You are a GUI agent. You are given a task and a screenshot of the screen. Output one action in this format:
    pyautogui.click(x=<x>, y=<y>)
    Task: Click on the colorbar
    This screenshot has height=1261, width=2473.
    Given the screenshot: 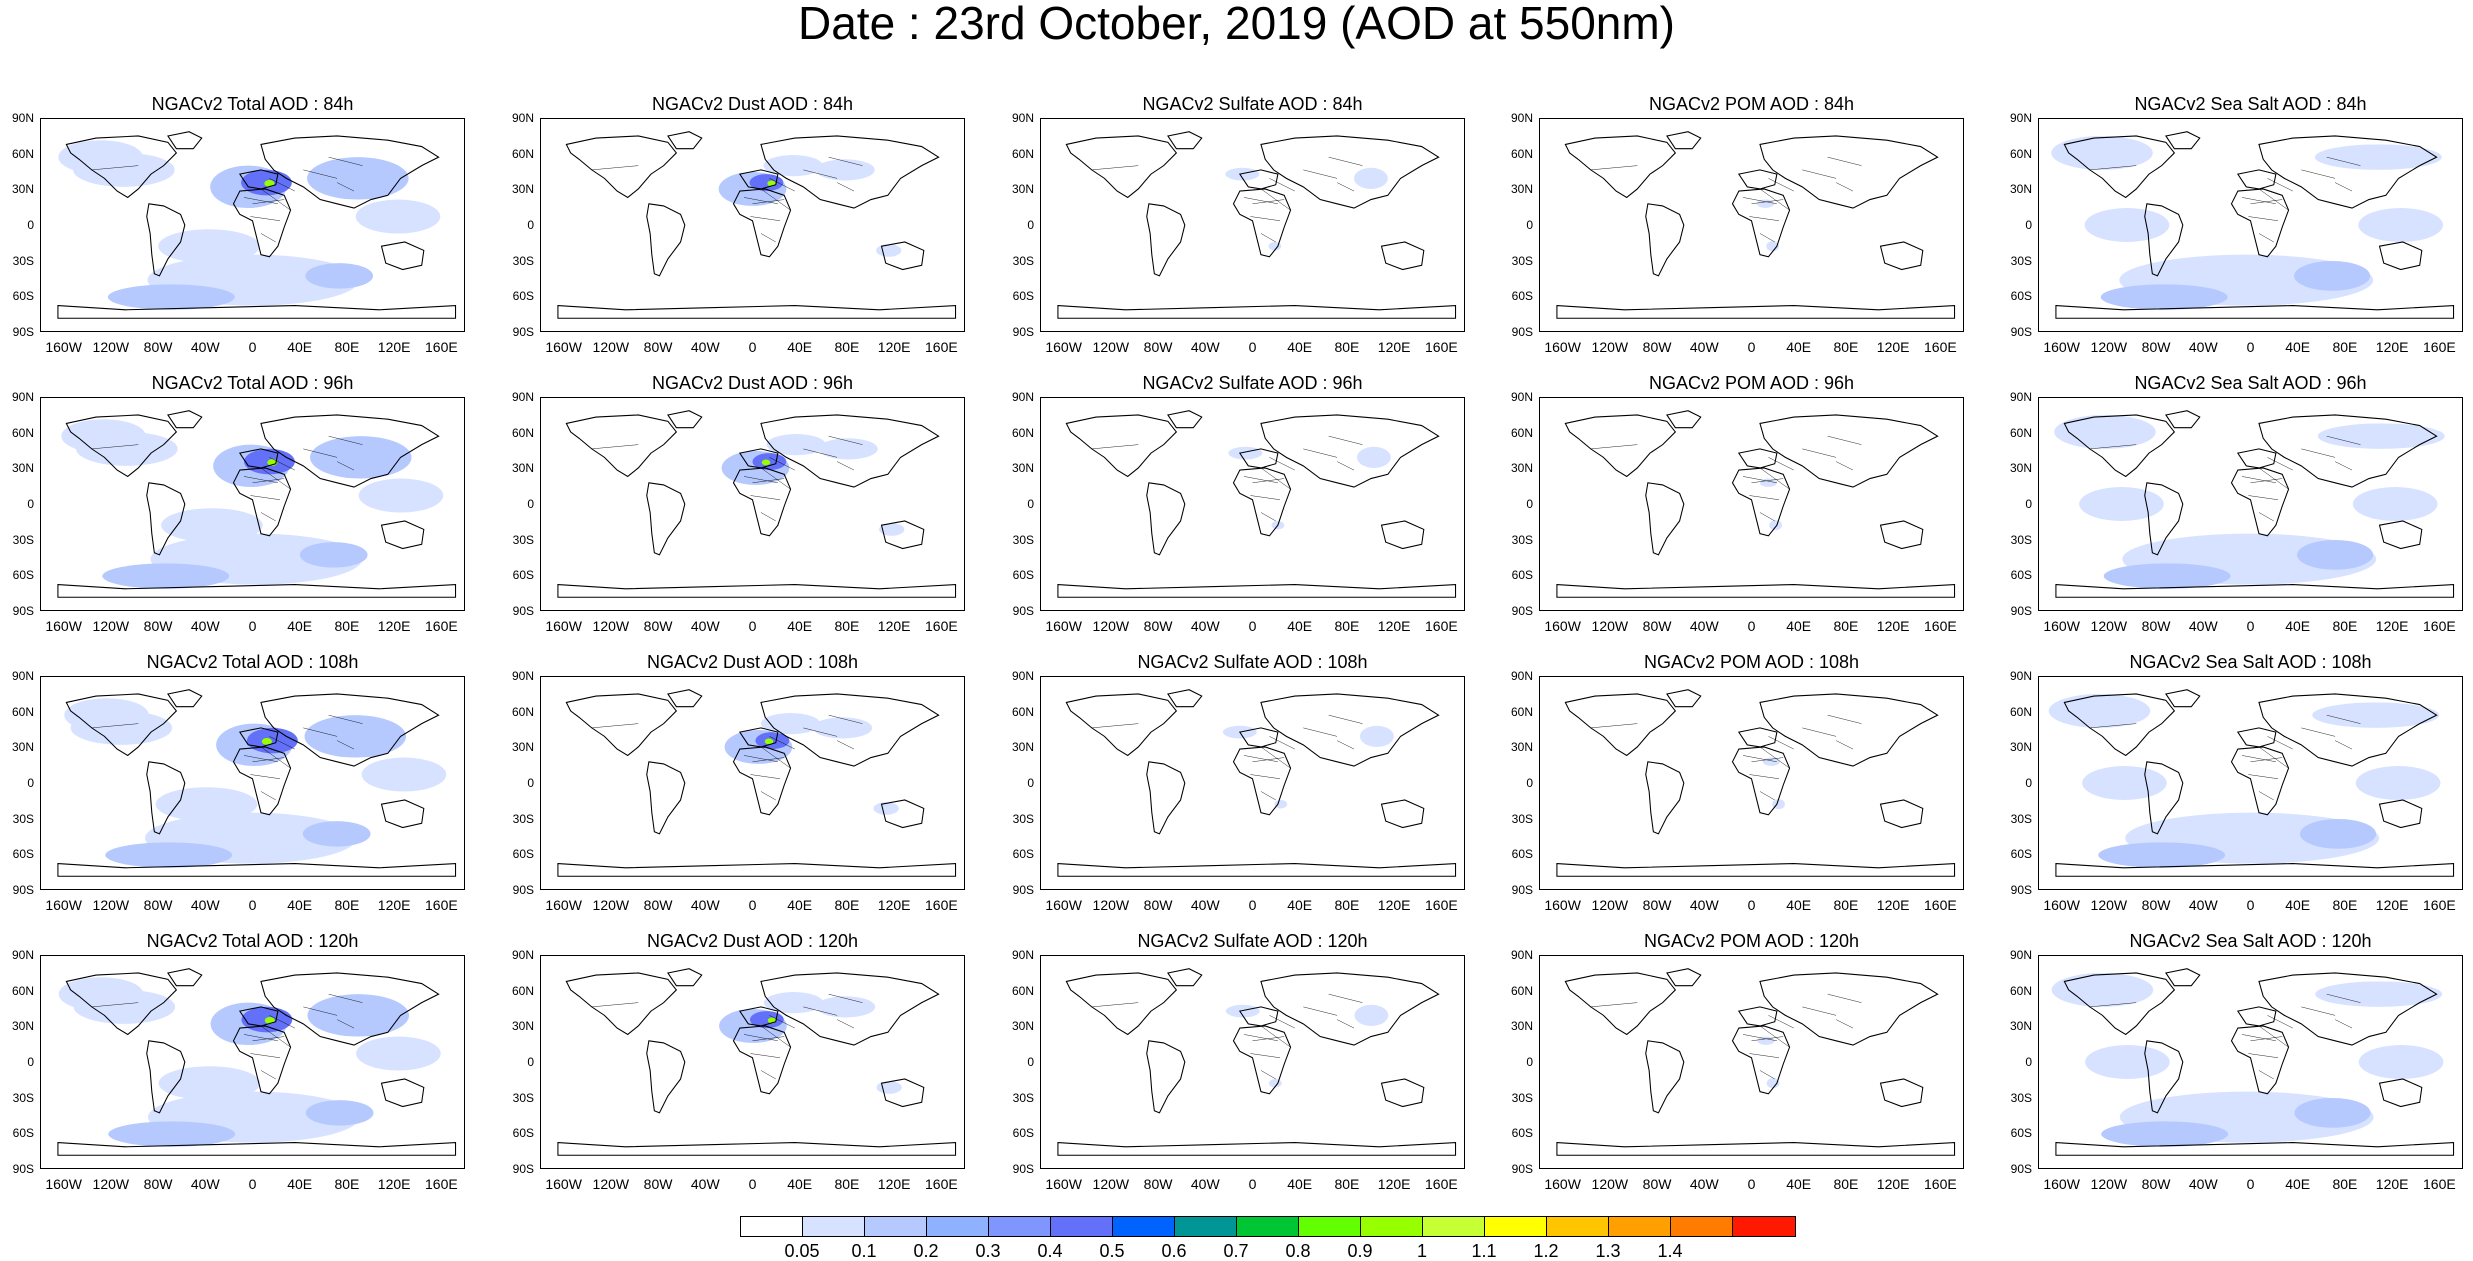 What is the action you would take?
    pyautogui.click(x=1268, y=1226)
    